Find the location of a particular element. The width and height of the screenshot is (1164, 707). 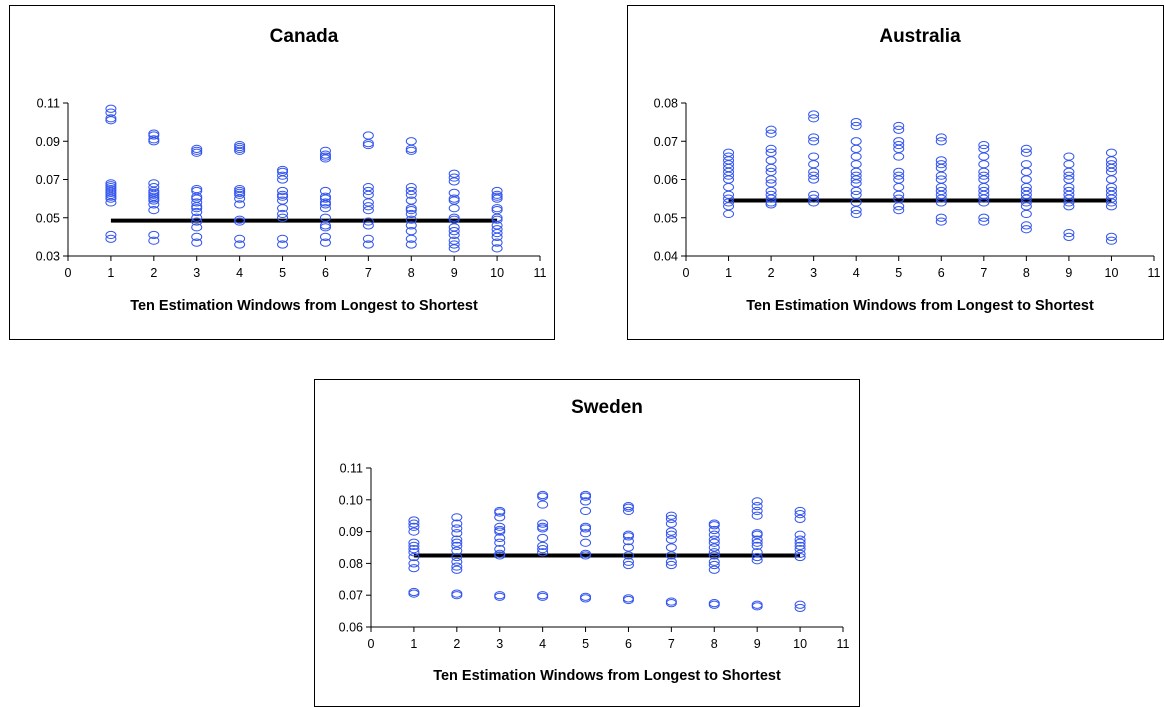

x-tick-label: 6 is located at coordinates (941, 273).